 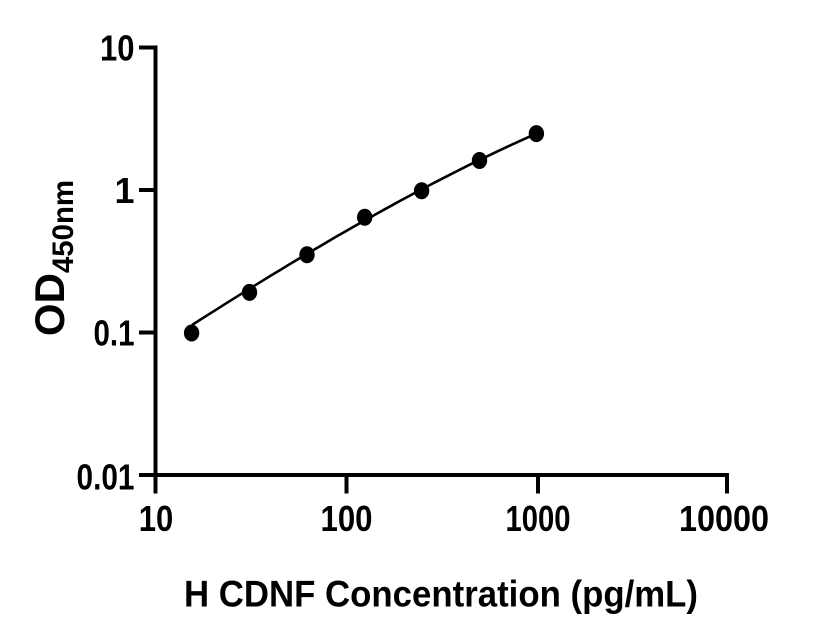 I want to click on svg-text: 1000, so click(x=538, y=518).